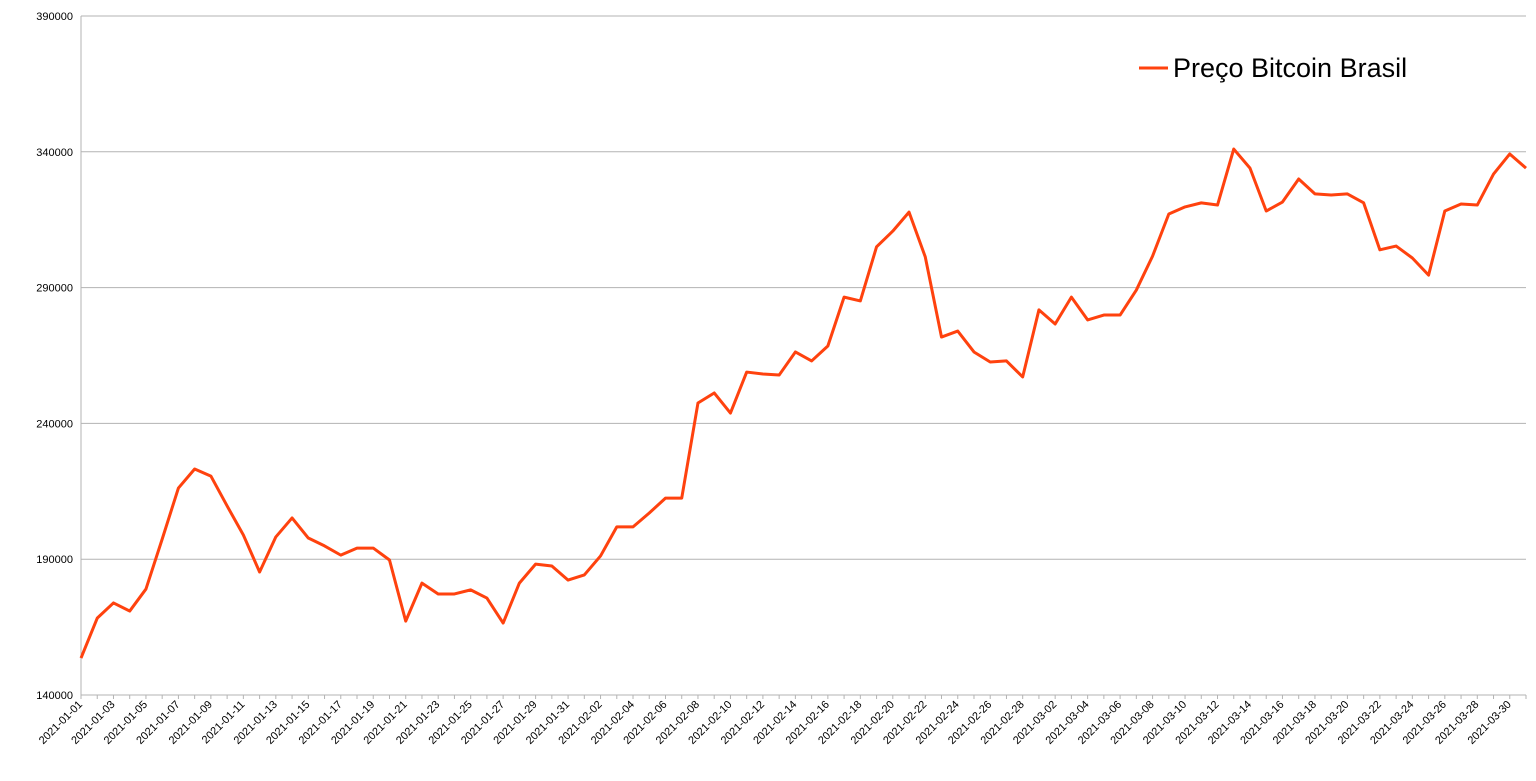 The image size is (1536, 781). What do you see at coordinates (54, 424) in the screenshot?
I see `y-tick-label: 240000` at bounding box center [54, 424].